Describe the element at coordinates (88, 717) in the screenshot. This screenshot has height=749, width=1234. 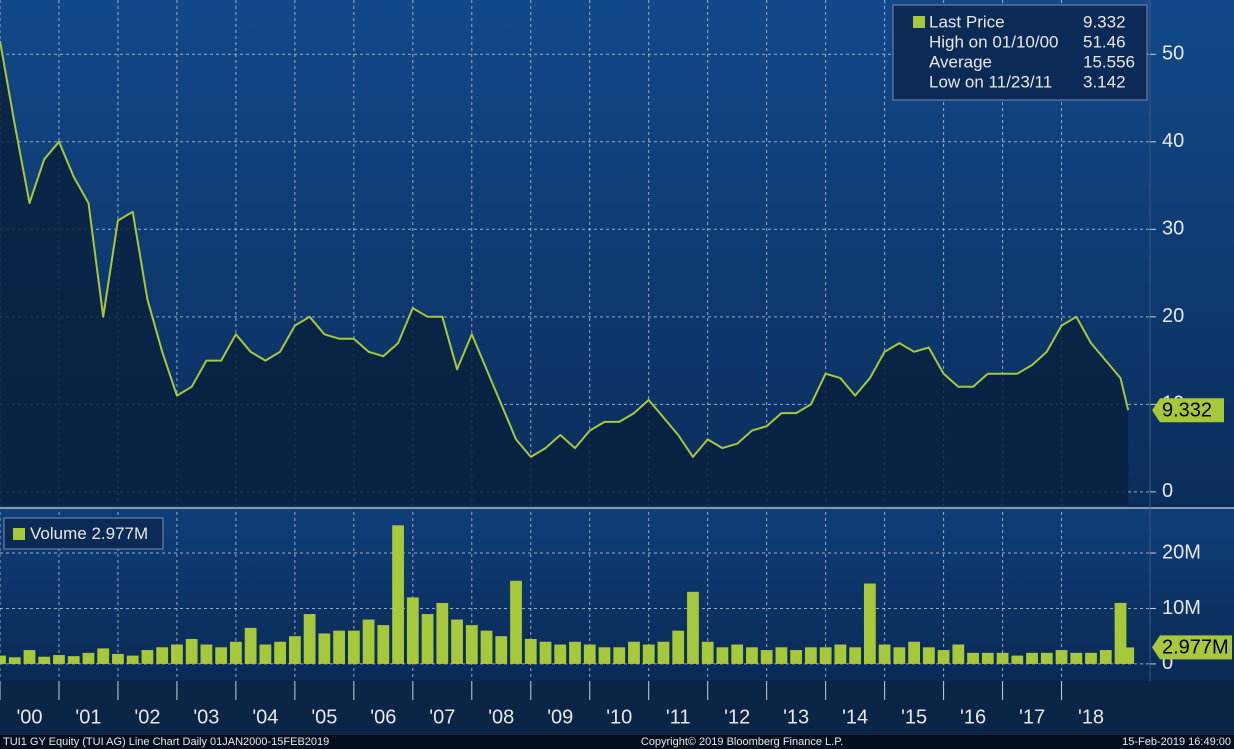
I see `x-tick-label: '01` at that location.